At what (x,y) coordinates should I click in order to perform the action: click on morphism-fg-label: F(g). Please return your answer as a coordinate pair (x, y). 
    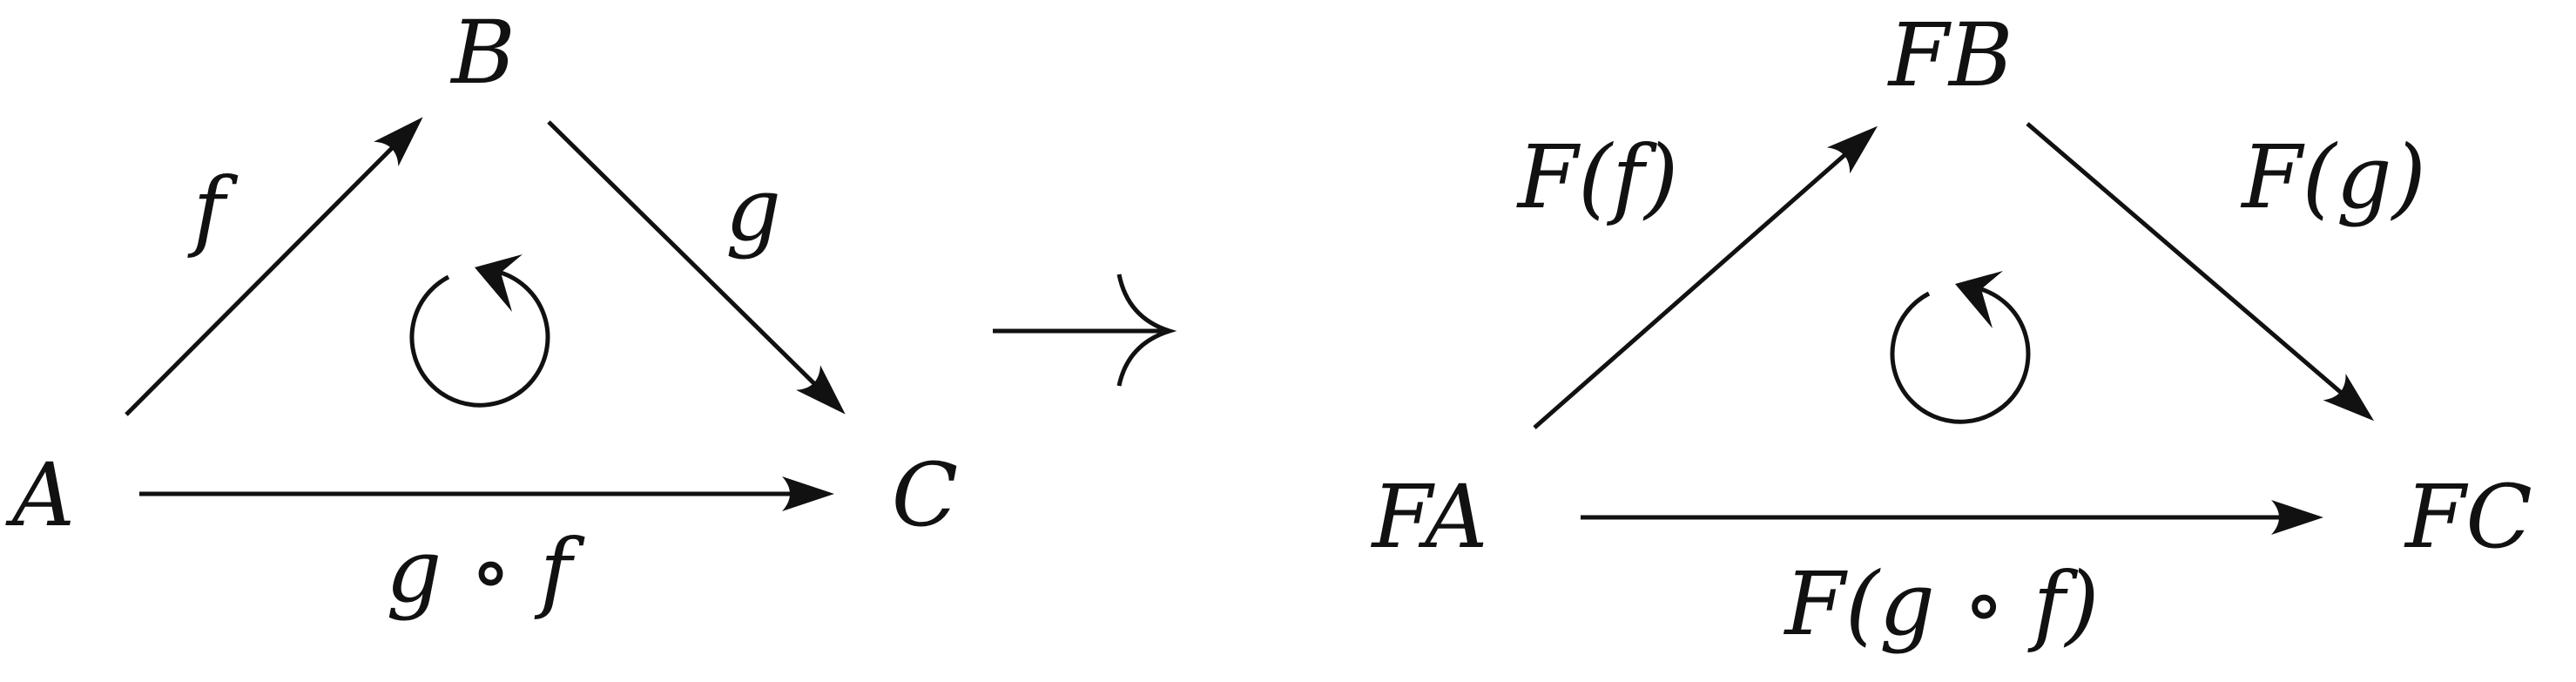
    Looking at the image, I should click on (2332, 177).